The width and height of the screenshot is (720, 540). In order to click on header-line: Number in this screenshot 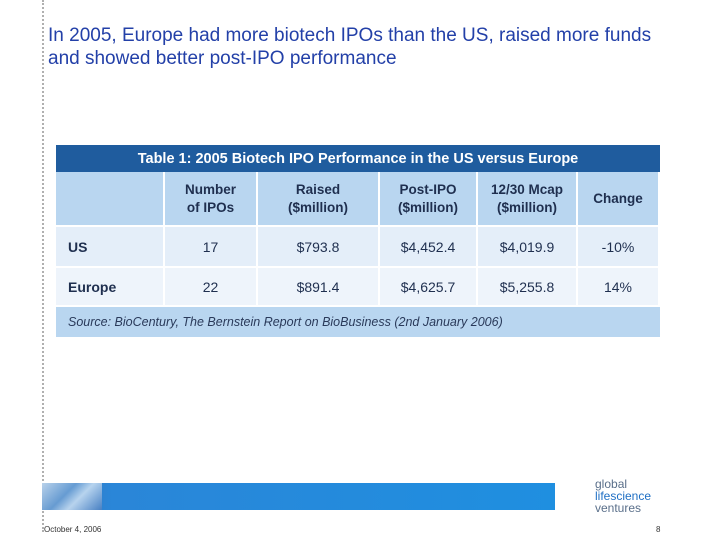, I will do `click(210, 189)`.